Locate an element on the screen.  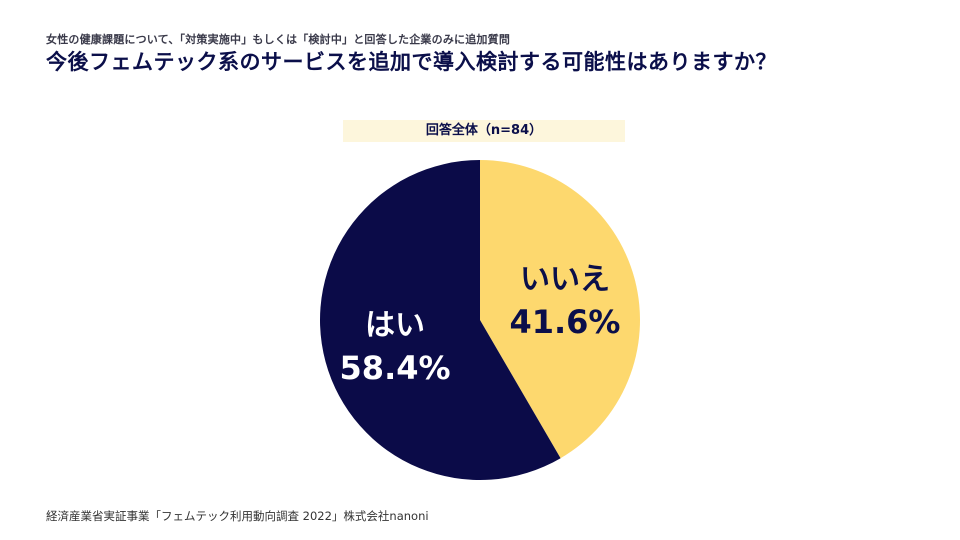
pie-slice-yes is located at coordinates (440, 320).